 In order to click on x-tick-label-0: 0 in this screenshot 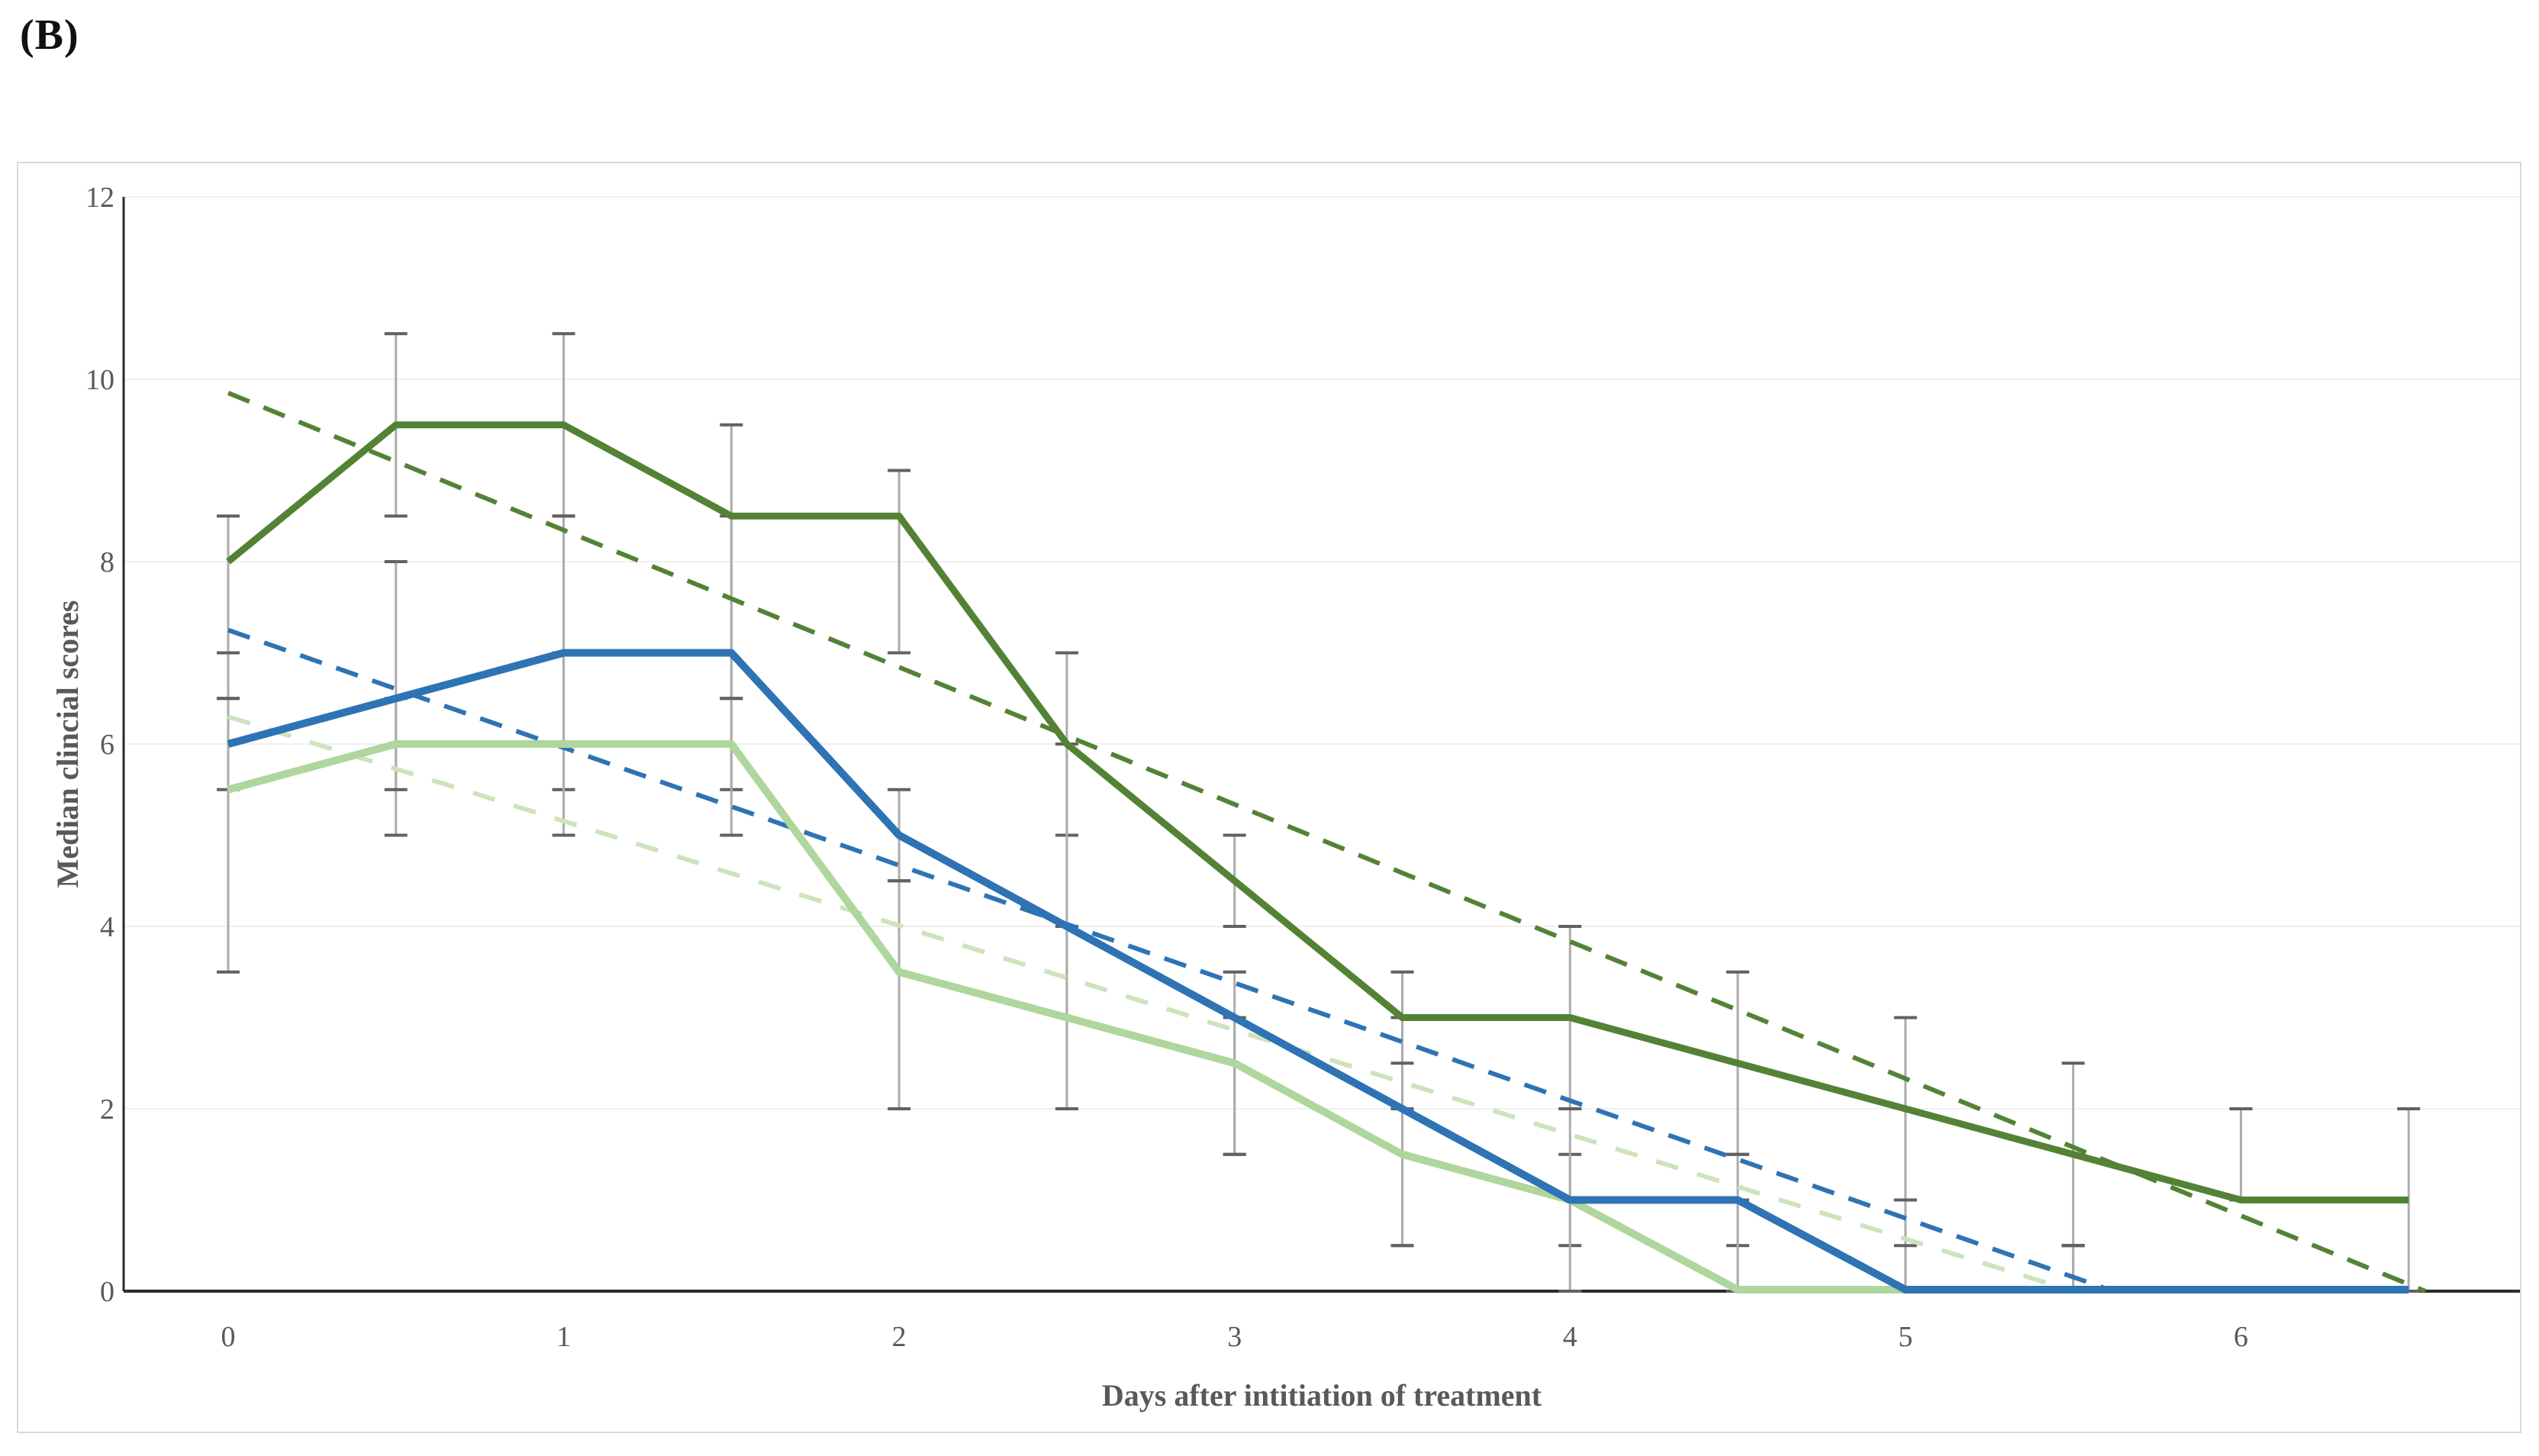, I will do `click(228, 1337)`.